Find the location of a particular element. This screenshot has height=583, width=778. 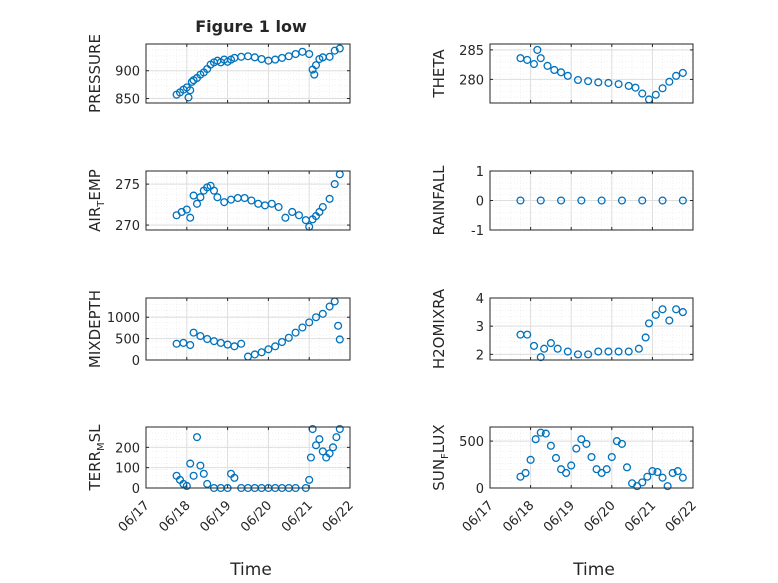

y-axis-label: MIXDEPTH is located at coordinates (95, 329).